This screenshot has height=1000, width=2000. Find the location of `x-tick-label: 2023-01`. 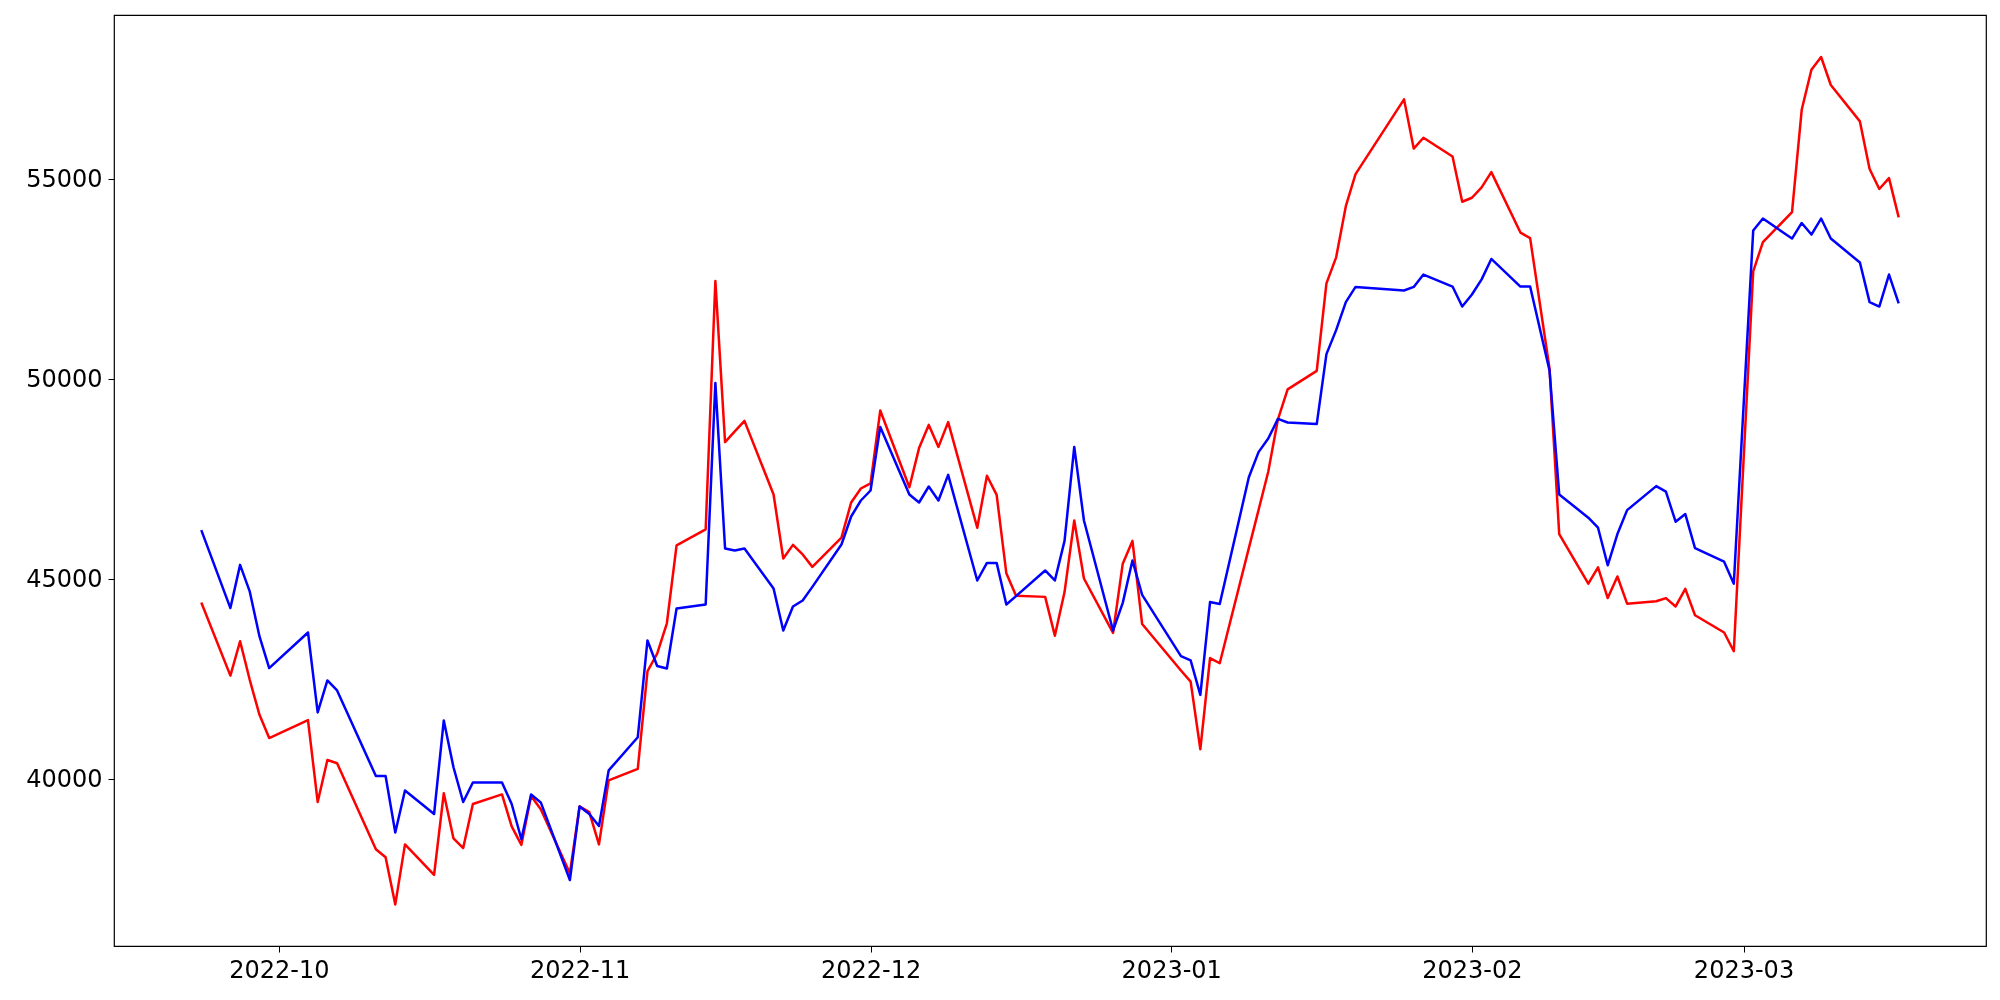

x-tick-label: 2023-01 is located at coordinates (1171, 969).